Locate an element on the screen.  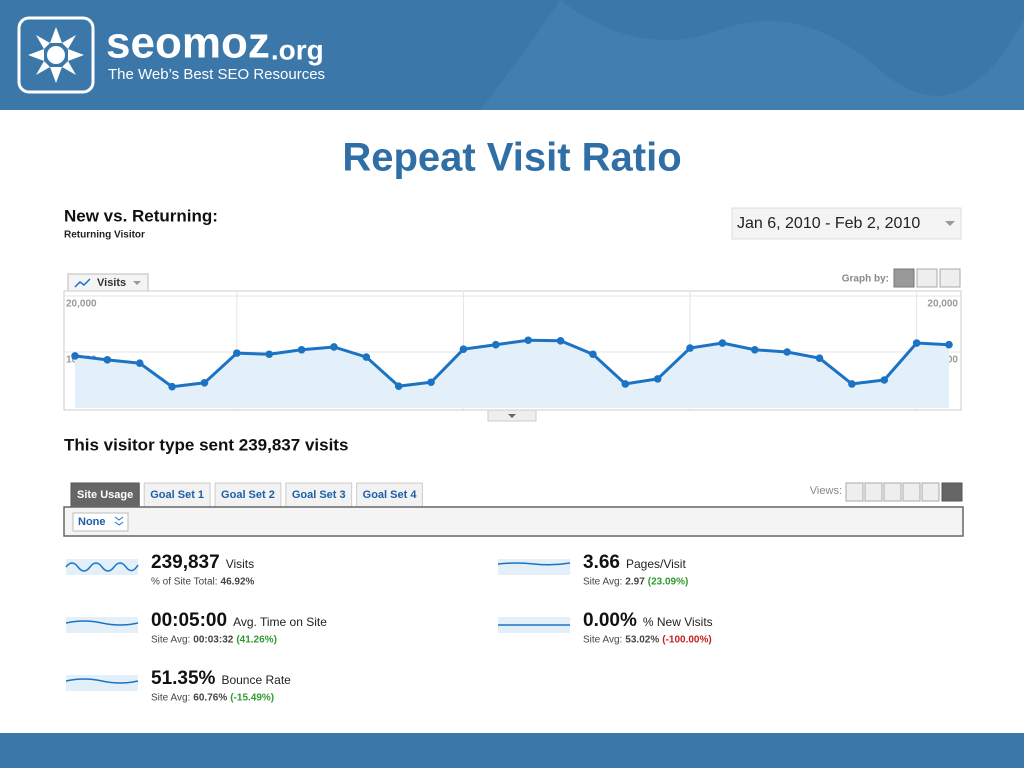
date-range: Jan 6, 2010 - Feb 2, 2010 is located at coordinates (828, 223).